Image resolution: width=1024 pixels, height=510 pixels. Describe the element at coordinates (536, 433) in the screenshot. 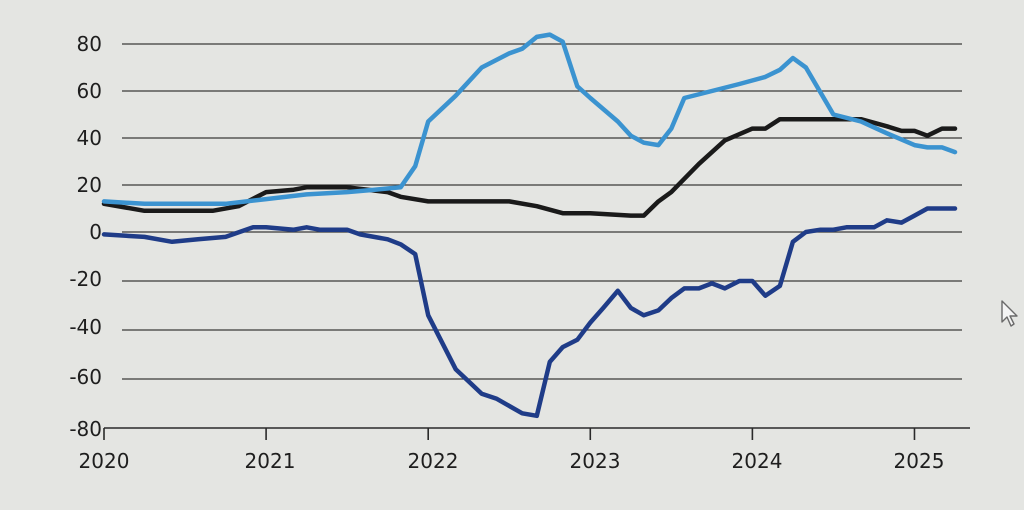

I see `x-axis` at that location.